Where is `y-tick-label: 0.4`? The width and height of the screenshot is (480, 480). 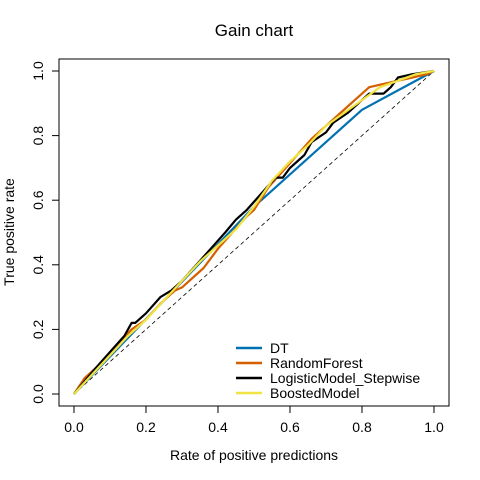 y-tick-label: 0.4 is located at coordinates (38, 265).